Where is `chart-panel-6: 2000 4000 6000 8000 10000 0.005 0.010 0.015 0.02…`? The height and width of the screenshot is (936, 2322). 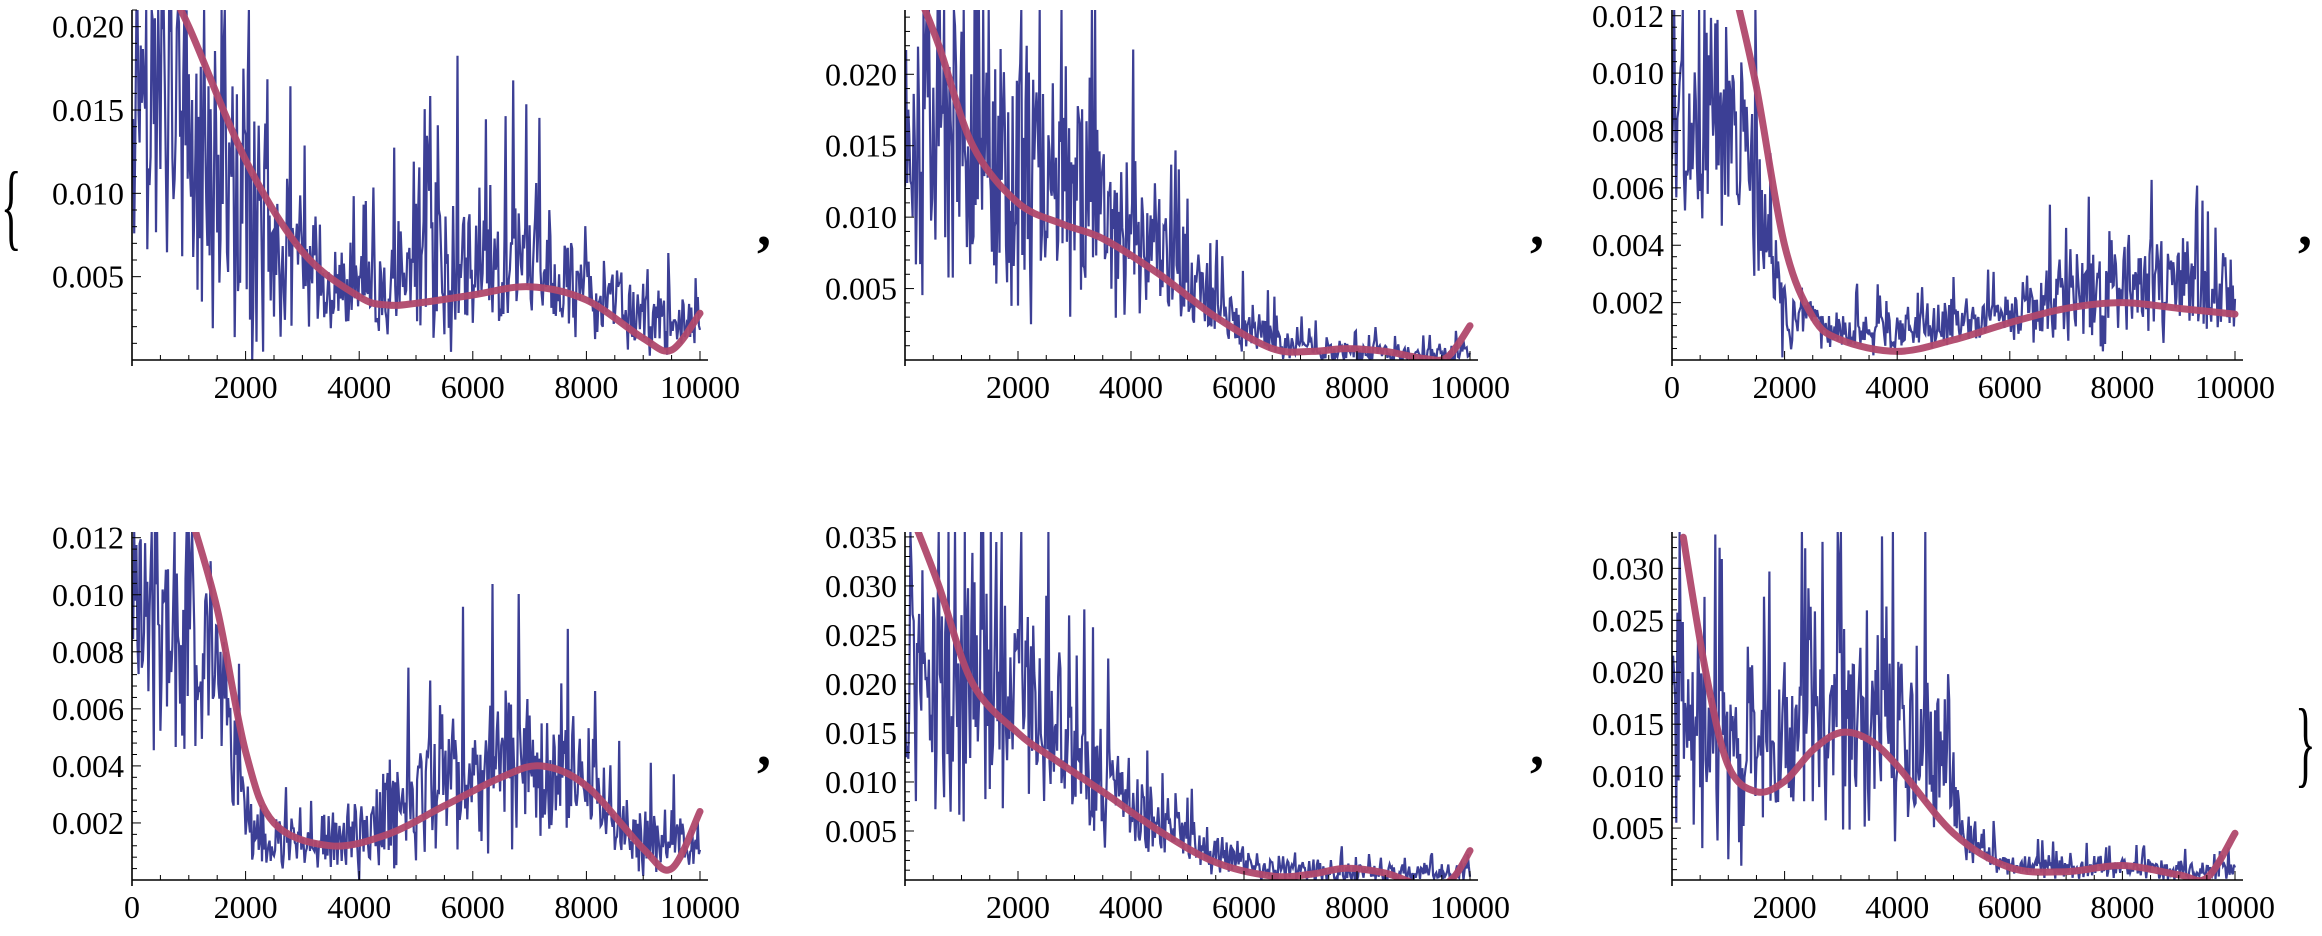
chart-panel-6: 2000 4000 6000 8000 10000 0.005 0.010 0.015 0.02… is located at coordinates (1933, 728).